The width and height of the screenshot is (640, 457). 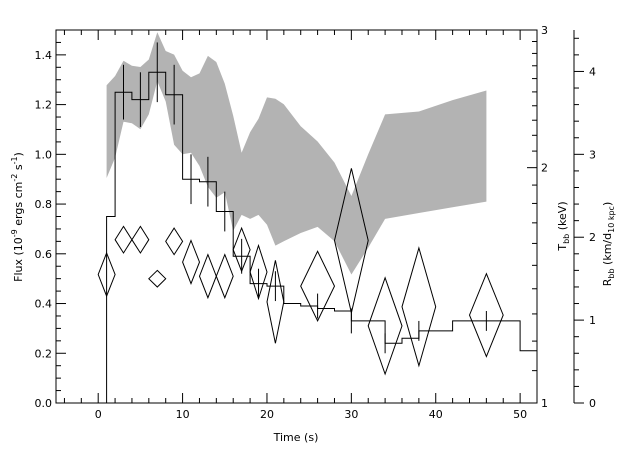 What do you see at coordinates (44, 254) in the screenshot?
I see `flux-tick-label-3: 0.6` at bounding box center [44, 254].